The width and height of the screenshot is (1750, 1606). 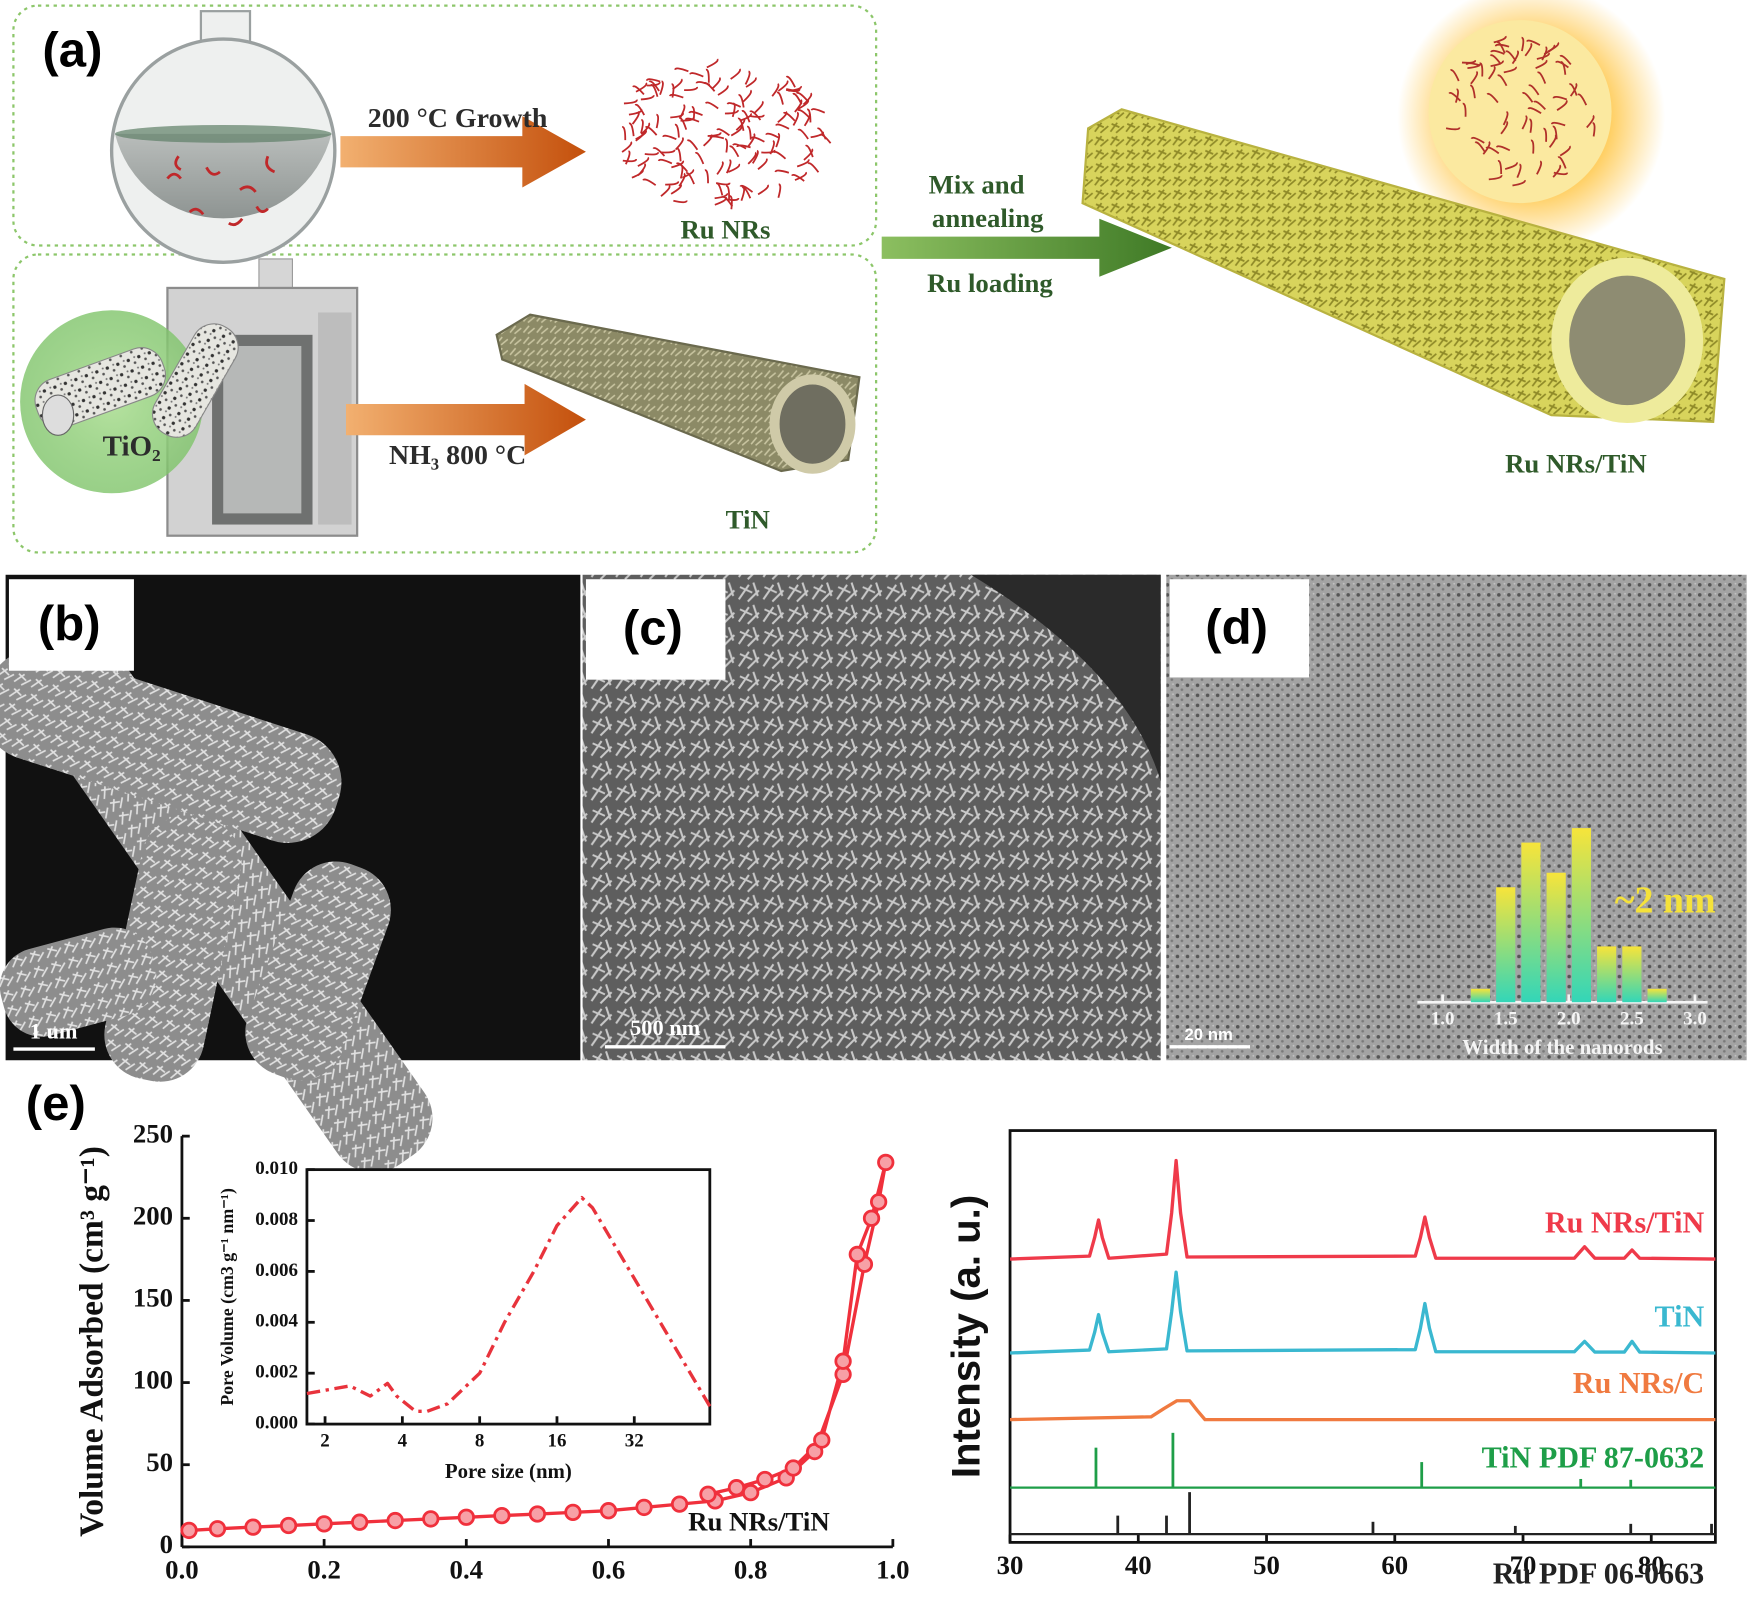 I want to click on flask, so click(x=223, y=137).